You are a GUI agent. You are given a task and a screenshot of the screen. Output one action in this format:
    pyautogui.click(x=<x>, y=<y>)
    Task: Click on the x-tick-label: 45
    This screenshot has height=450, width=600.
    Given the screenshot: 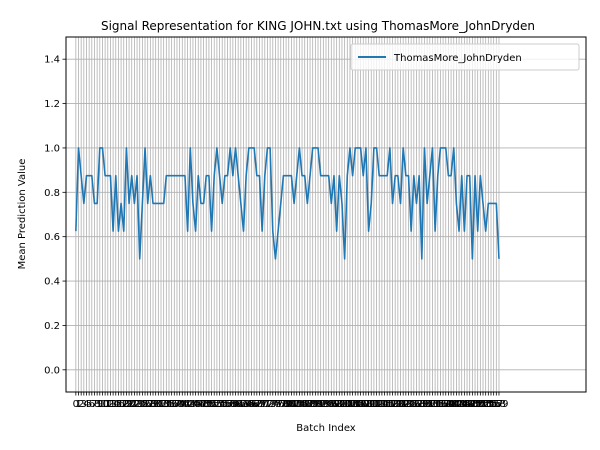 What is the action you would take?
    pyautogui.click(x=195, y=404)
    